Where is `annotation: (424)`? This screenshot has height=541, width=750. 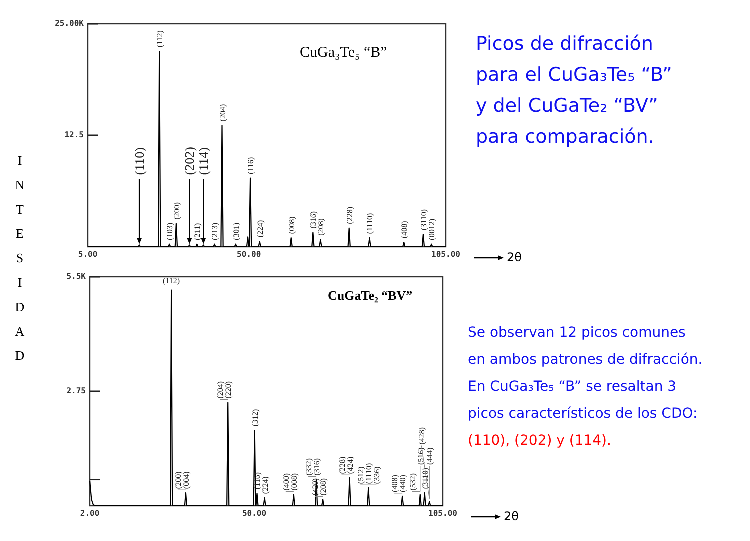 annotation: (424) is located at coordinates (350, 465).